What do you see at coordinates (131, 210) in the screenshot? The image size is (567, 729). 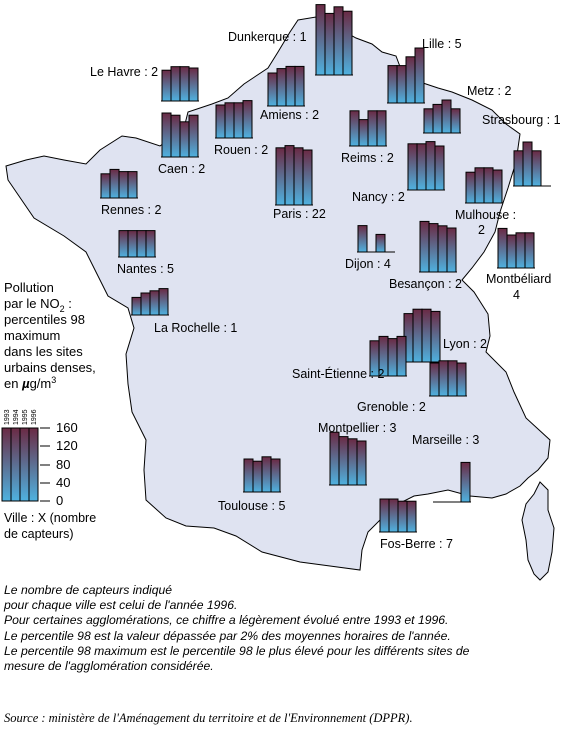 I see `city-label-rennes: Rennes : 2` at bounding box center [131, 210].